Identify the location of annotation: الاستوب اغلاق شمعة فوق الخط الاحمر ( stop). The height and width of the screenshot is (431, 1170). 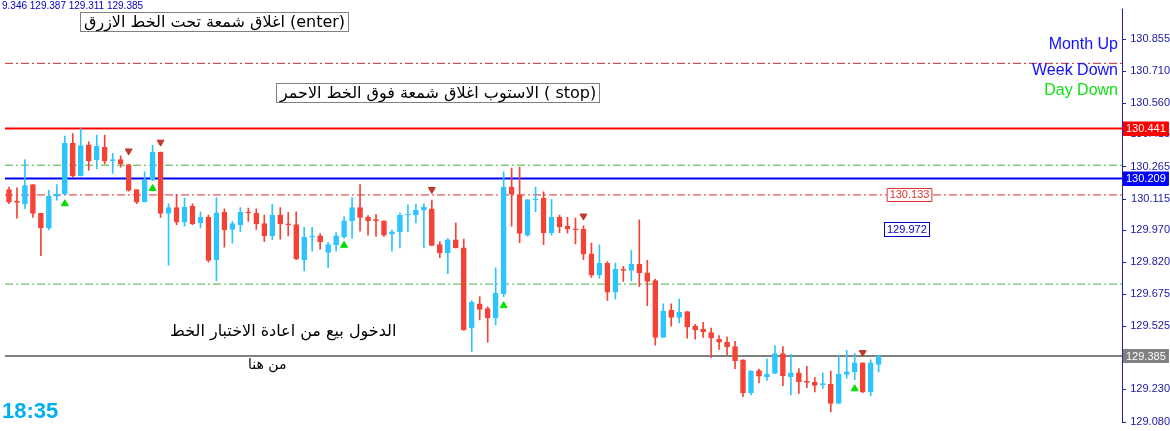
(438, 93).